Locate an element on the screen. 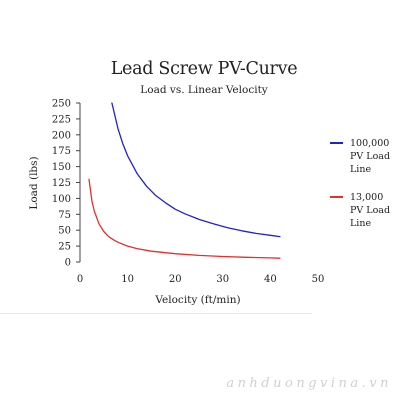  divider is located at coordinates (156, 313).